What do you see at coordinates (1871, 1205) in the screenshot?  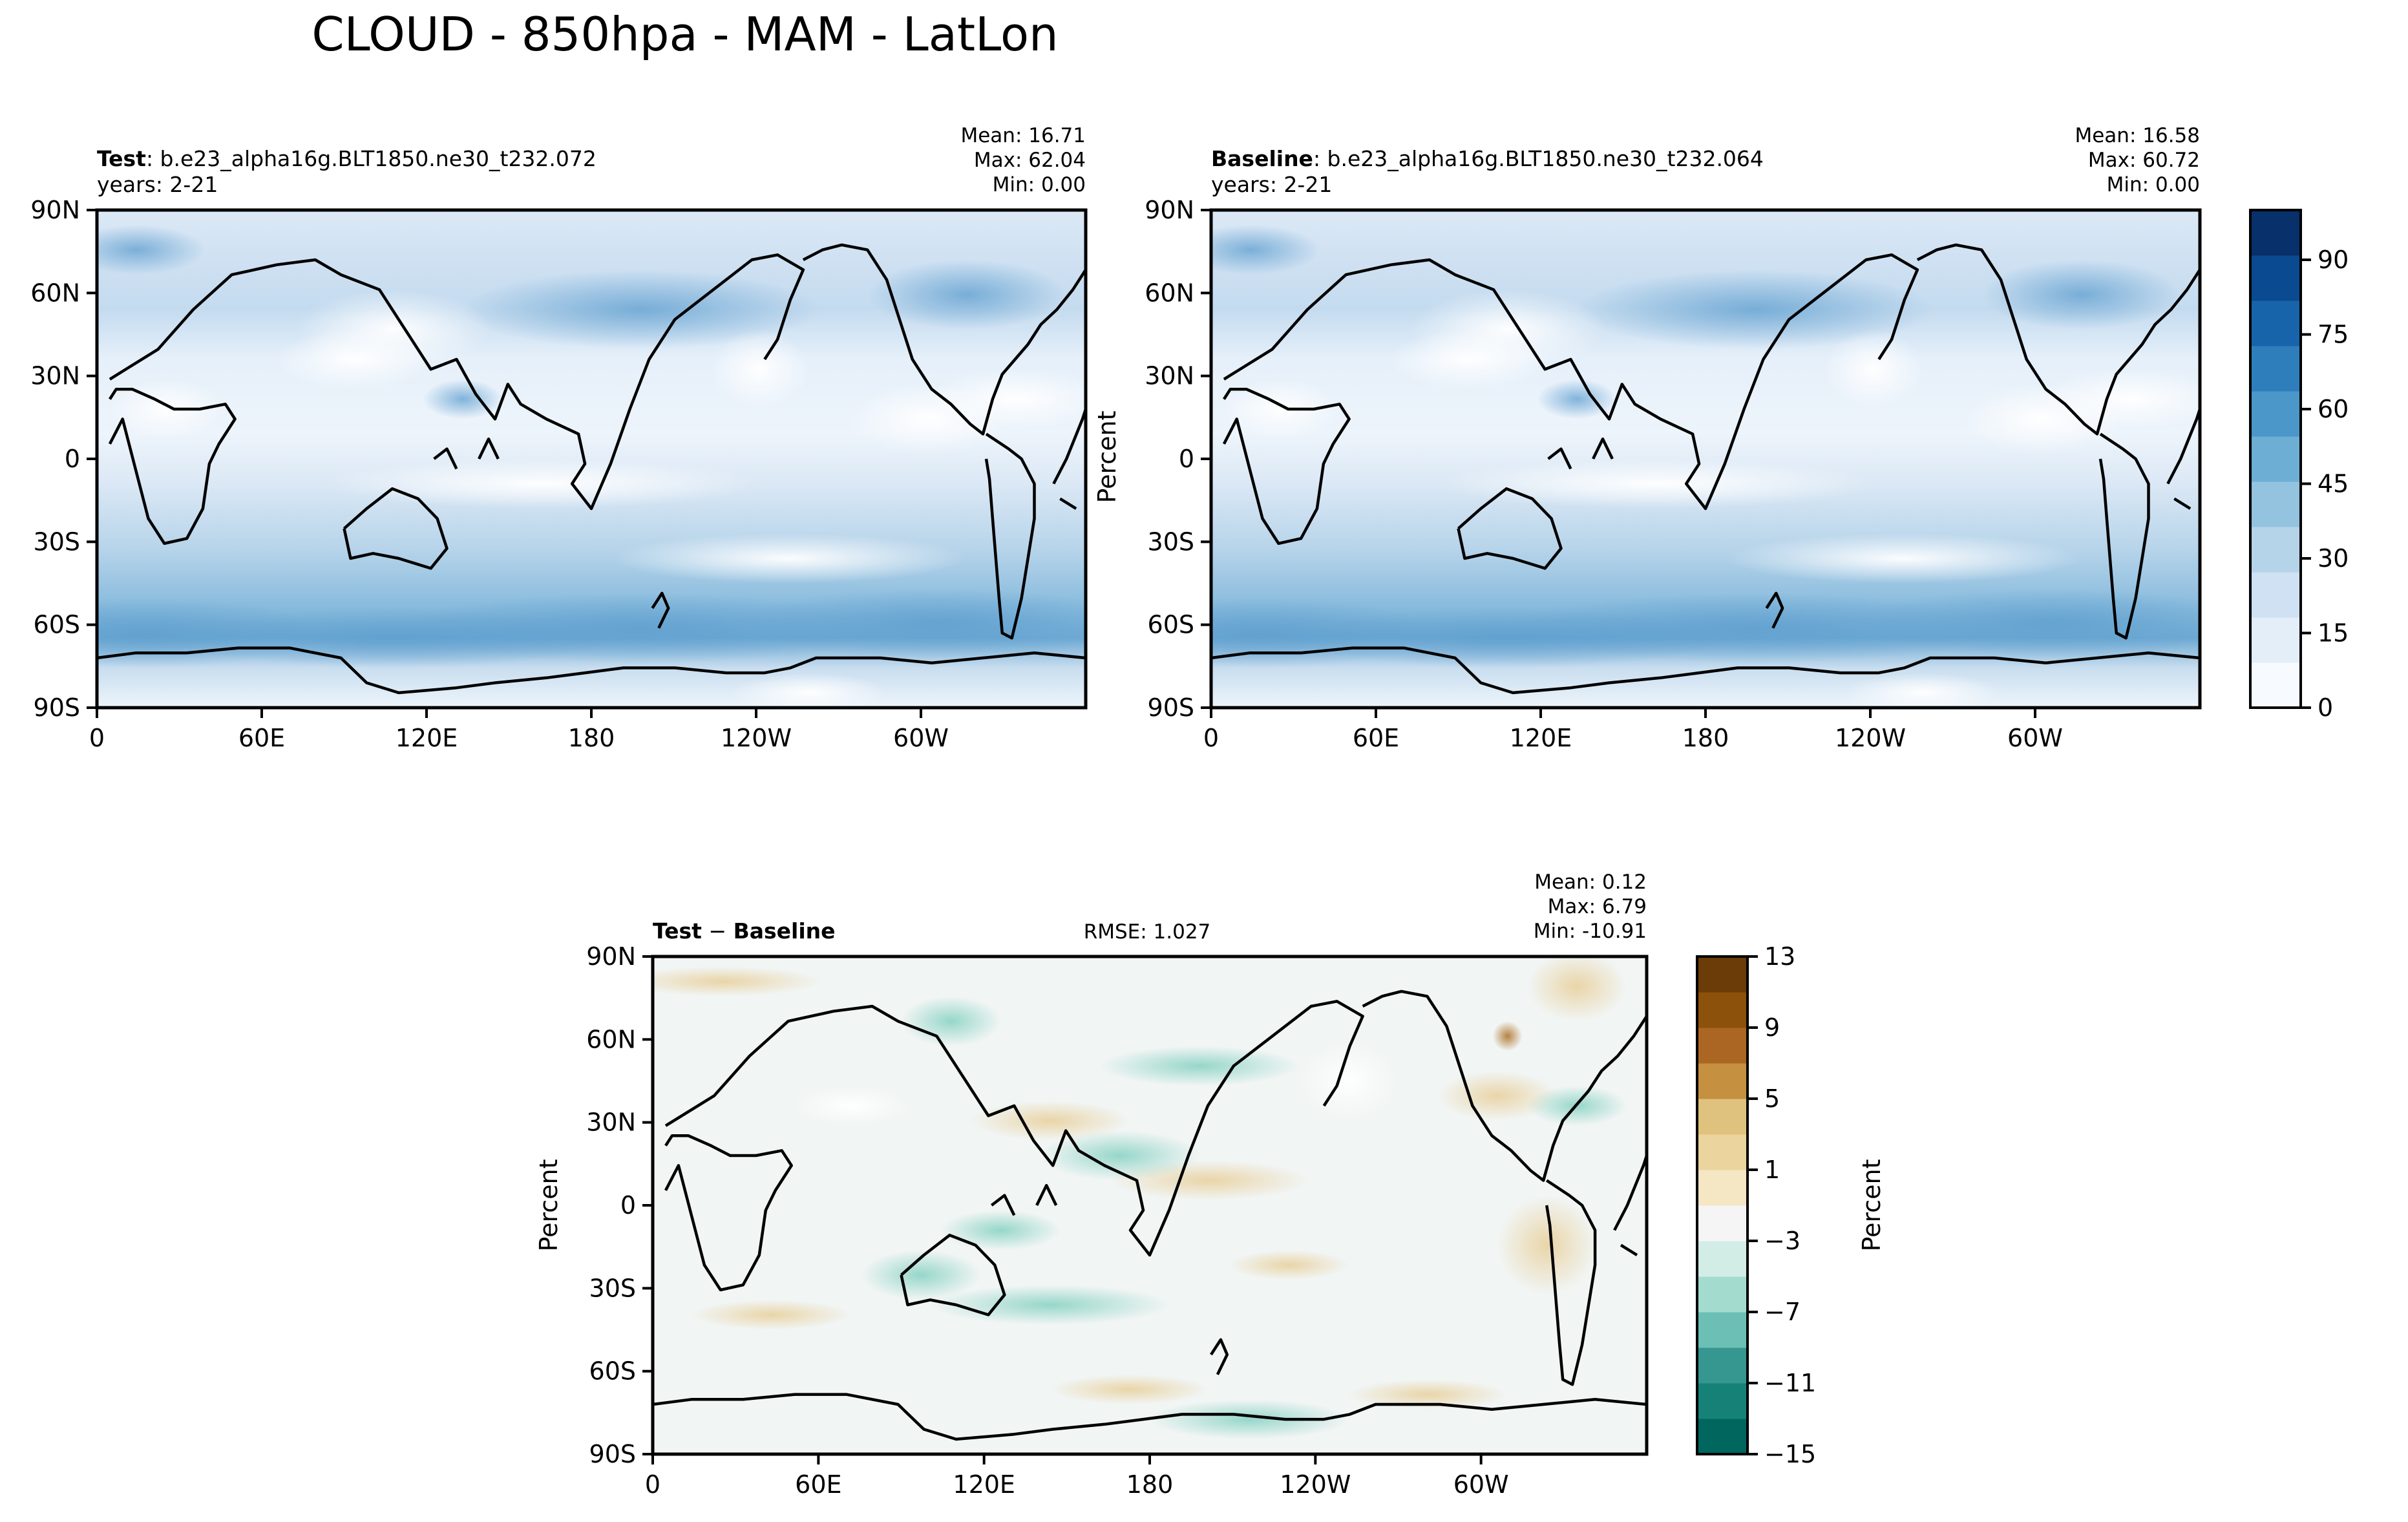 I see `colorbar-label: Percent` at bounding box center [1871, 1205].